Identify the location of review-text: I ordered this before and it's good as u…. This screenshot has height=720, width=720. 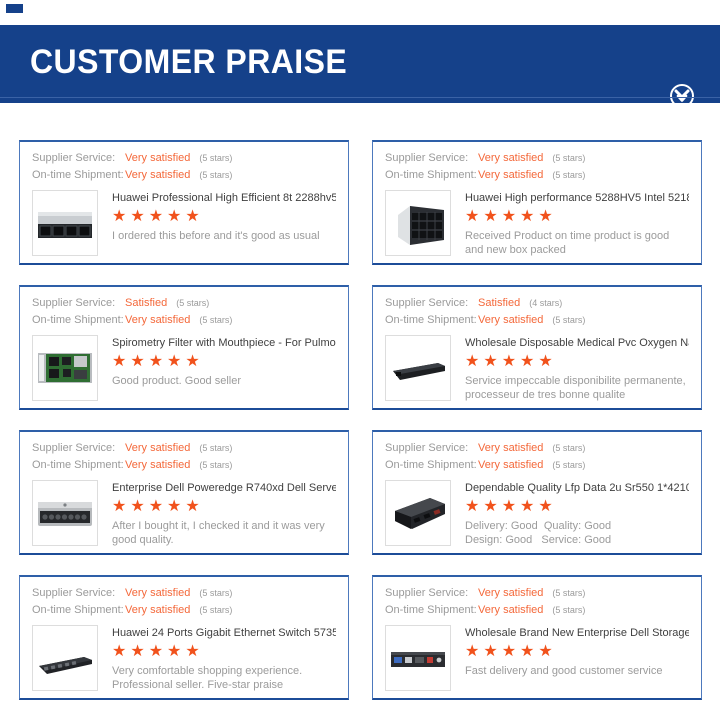
(216, 236).